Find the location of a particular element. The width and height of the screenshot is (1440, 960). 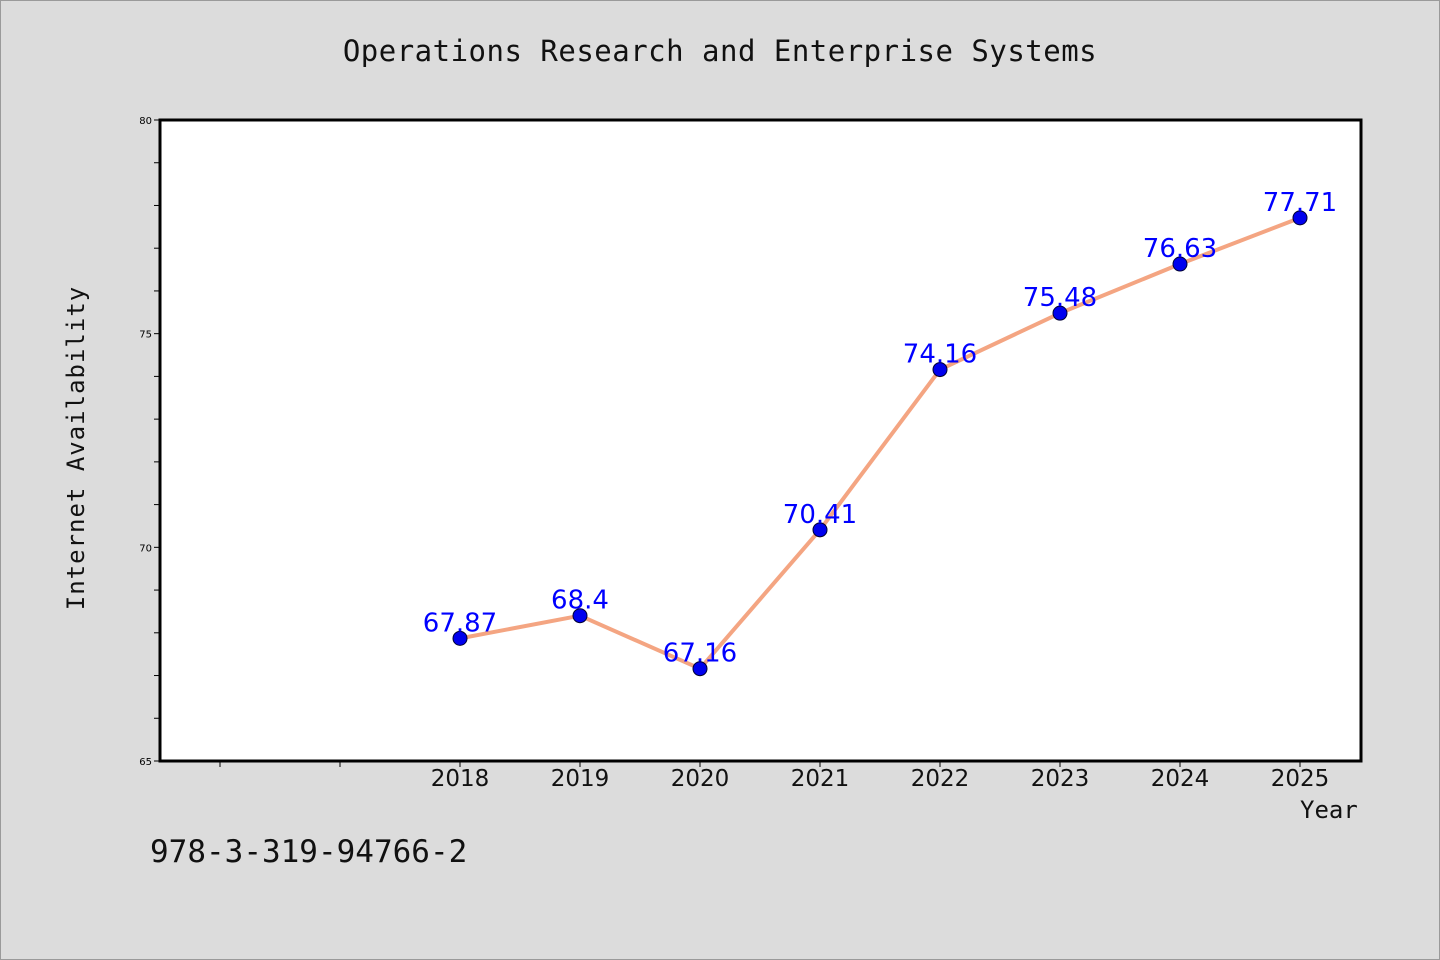

data-label: 74.16 is located at coordinates (940, 355).